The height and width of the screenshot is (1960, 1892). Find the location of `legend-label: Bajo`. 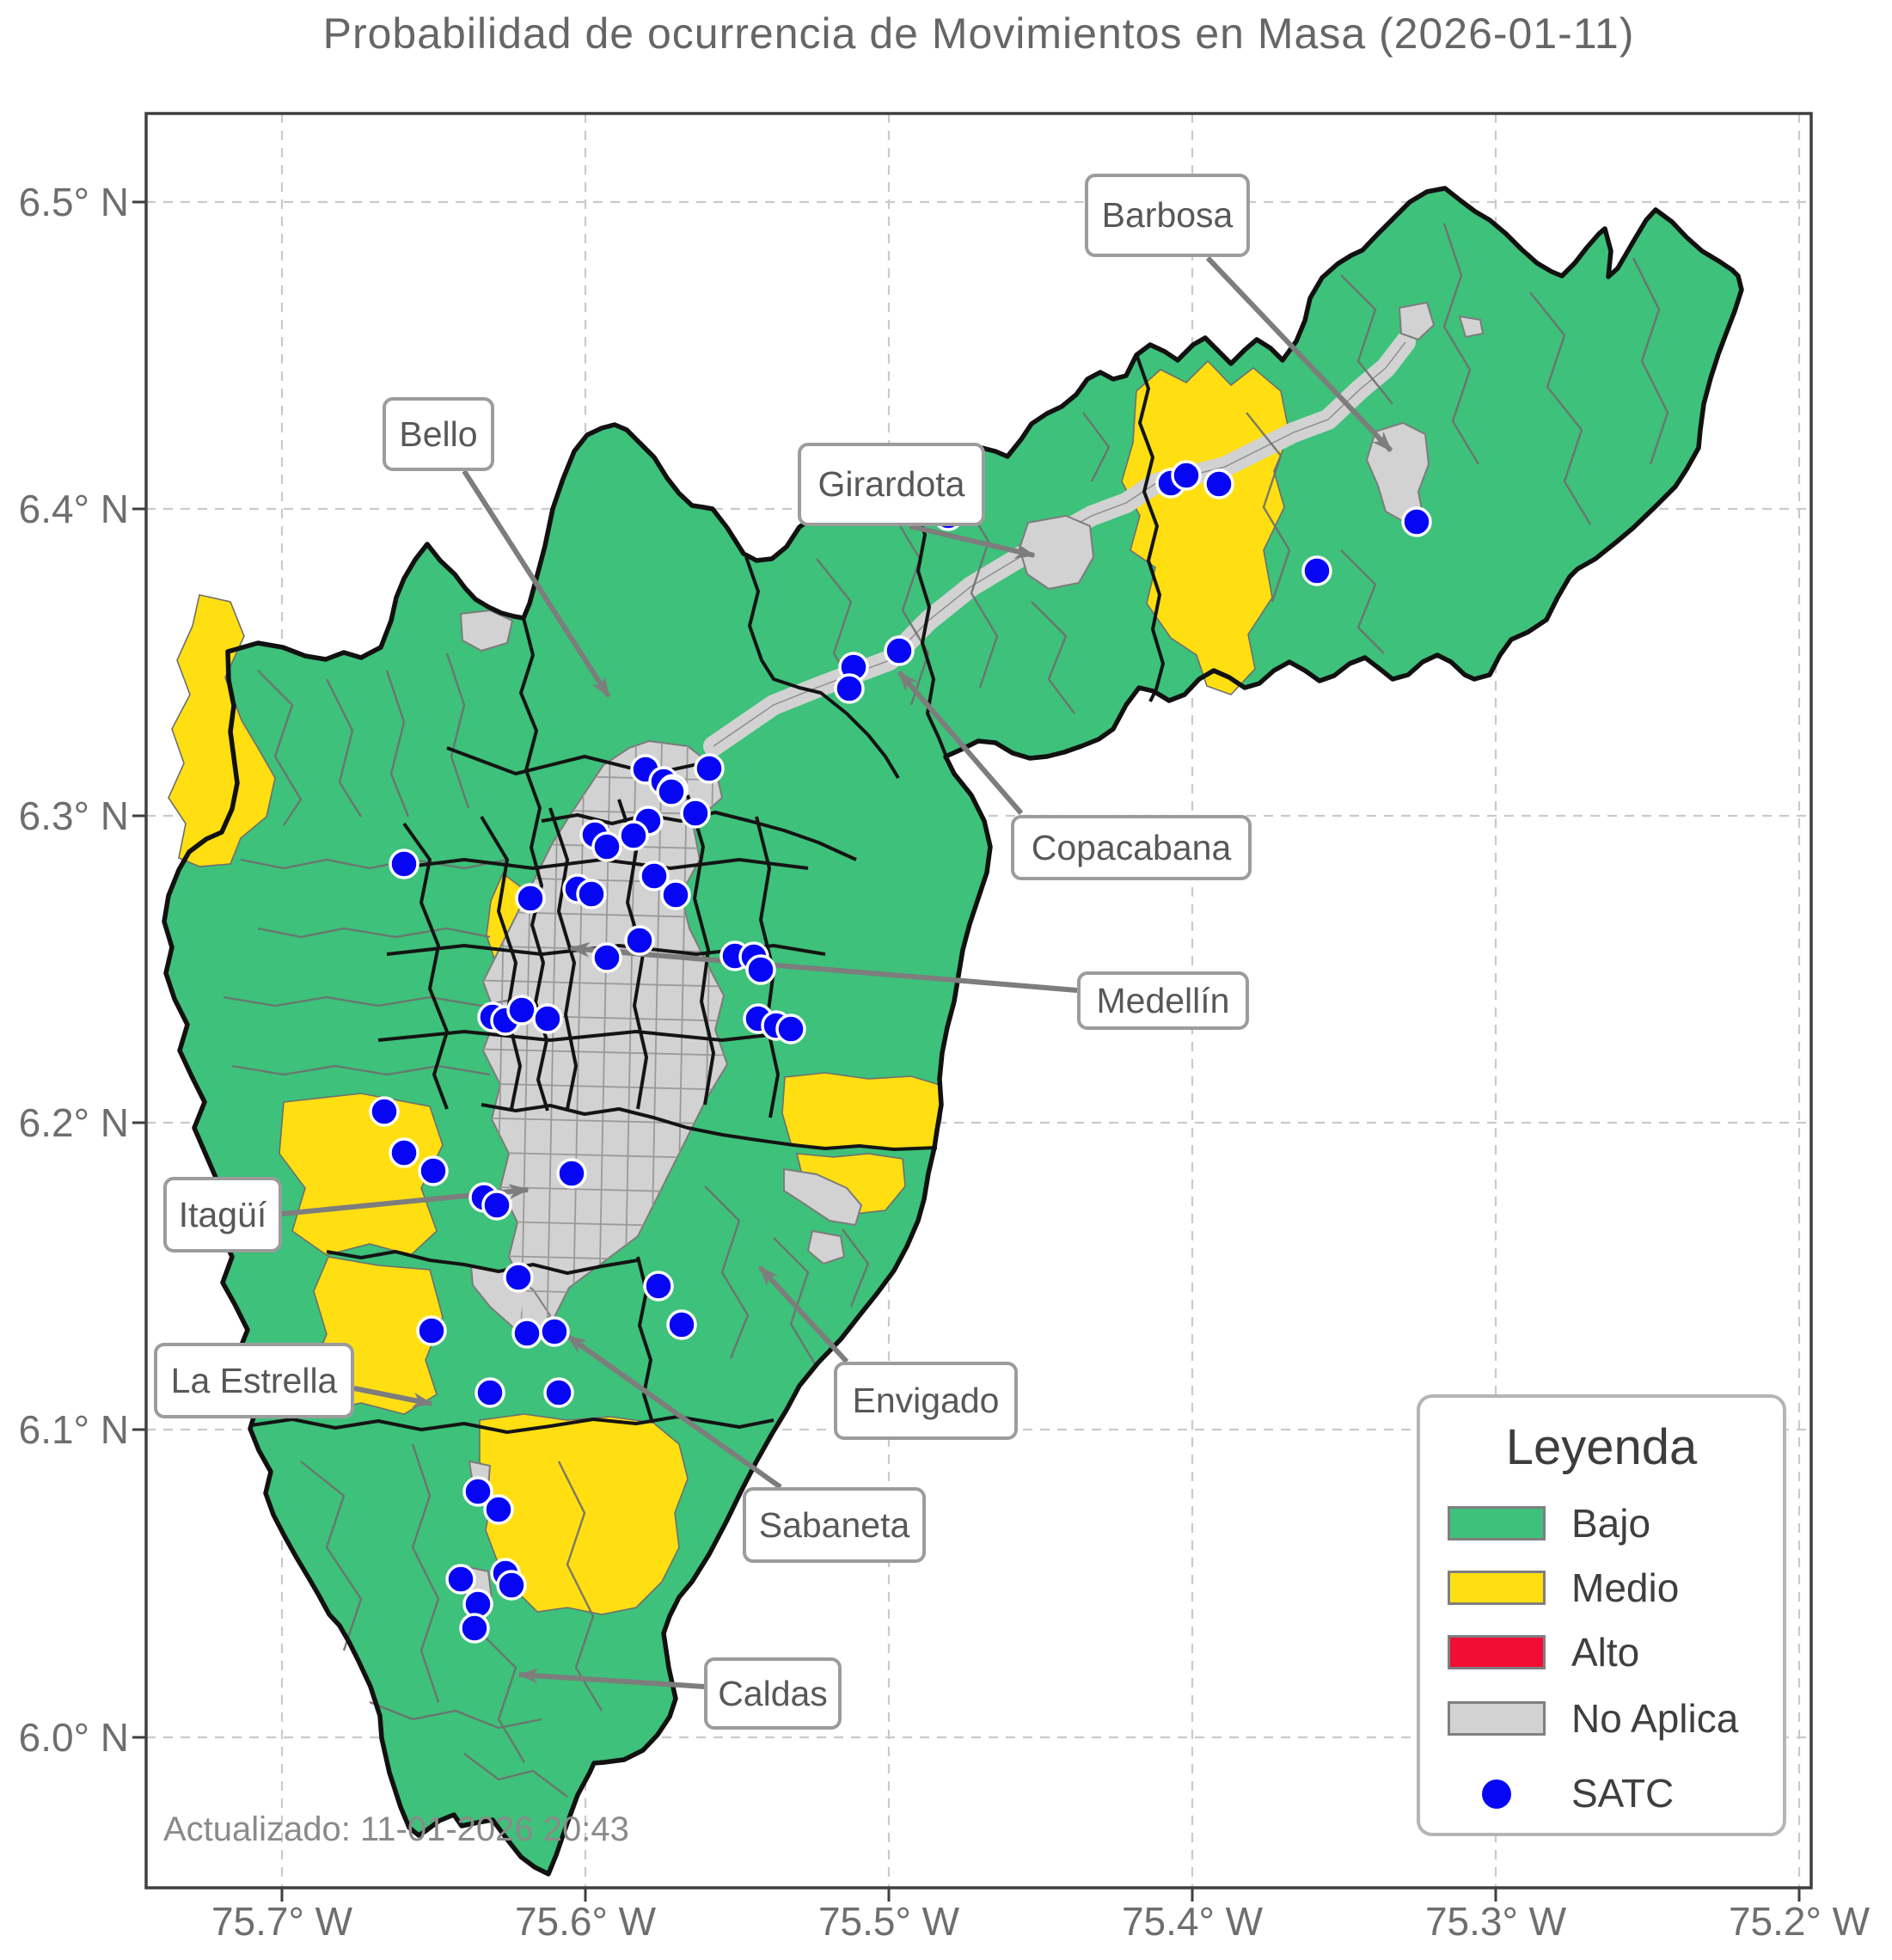

legend-label: Bajo is located at coordinates (1611, 1523).